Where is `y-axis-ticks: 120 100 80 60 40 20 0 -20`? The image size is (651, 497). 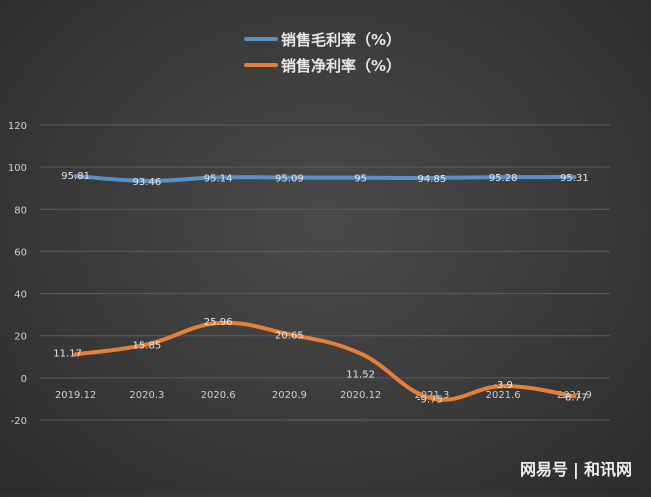 y-axis-ticks: 120 100 80 60 40 20 0 -20 is located at coordinates (17, 274).